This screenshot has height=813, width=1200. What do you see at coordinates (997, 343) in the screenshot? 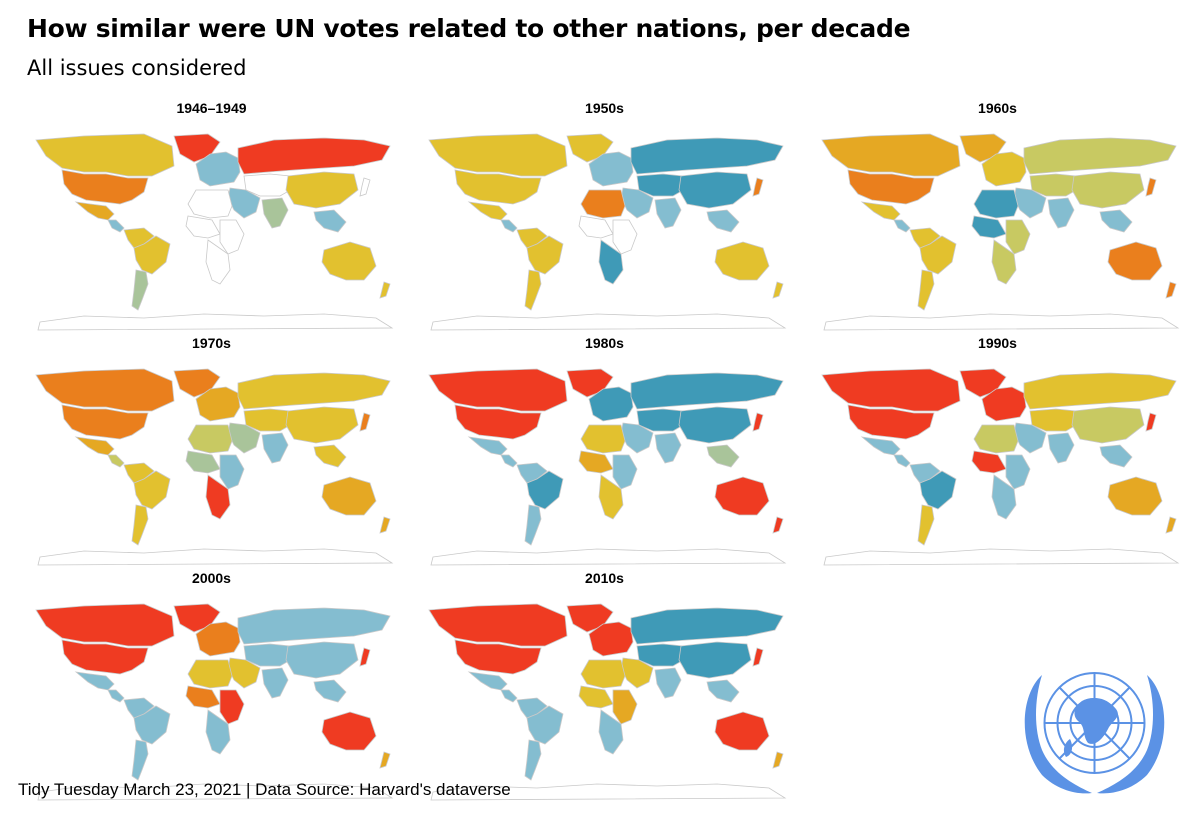
I see `map-panel-title: 1990s` at bounding box center [997, 343].